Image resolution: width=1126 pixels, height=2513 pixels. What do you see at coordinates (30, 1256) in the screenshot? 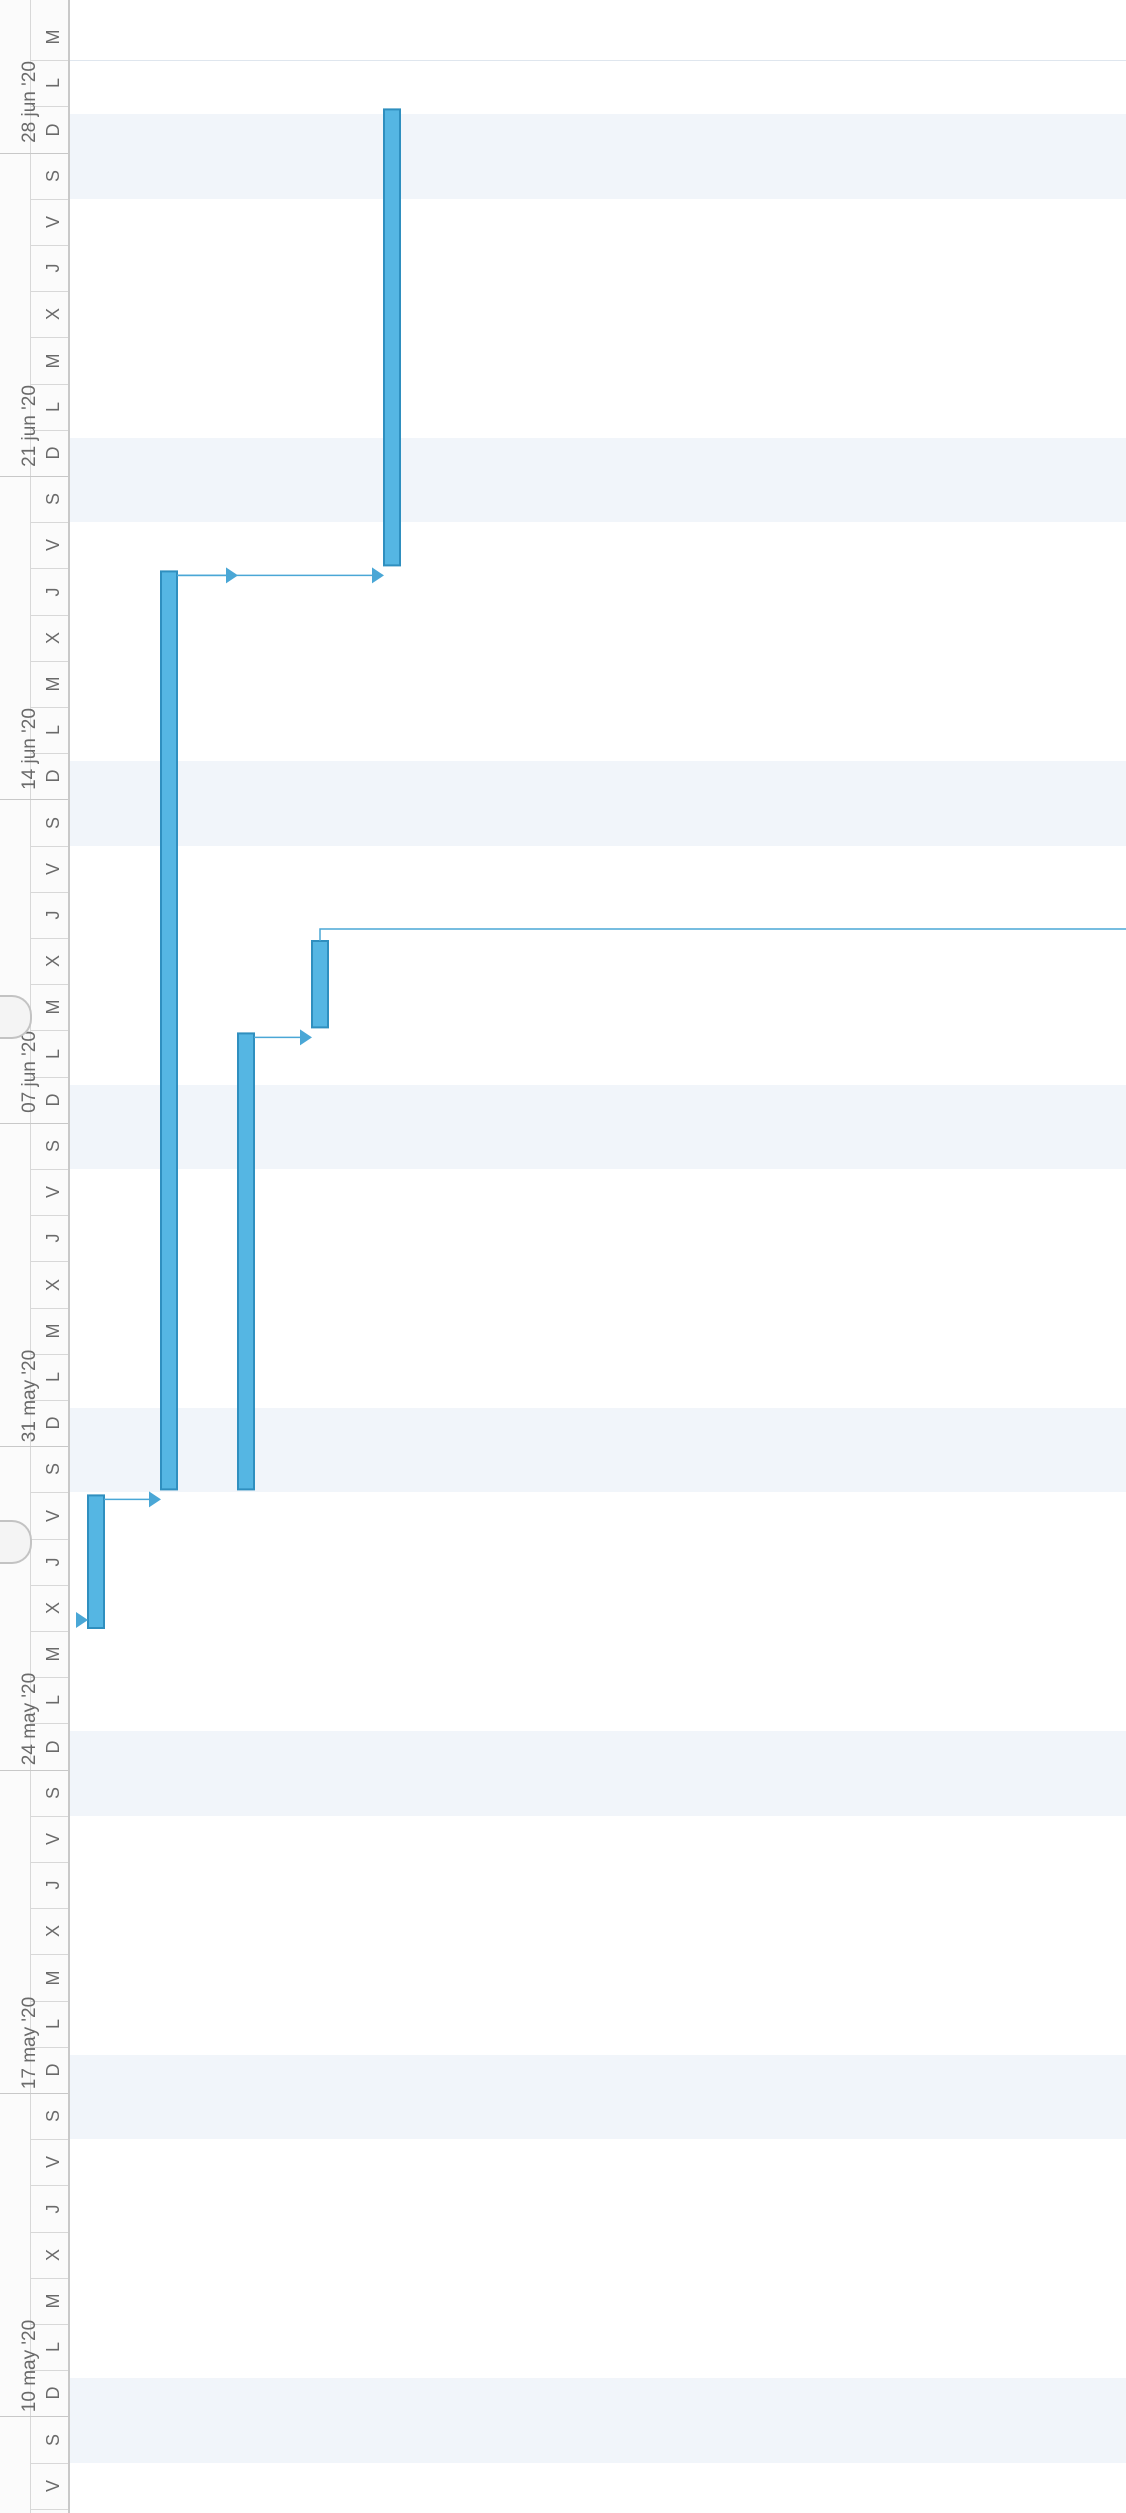
I see `timescale-divider` at bounding box center [30, 1256].